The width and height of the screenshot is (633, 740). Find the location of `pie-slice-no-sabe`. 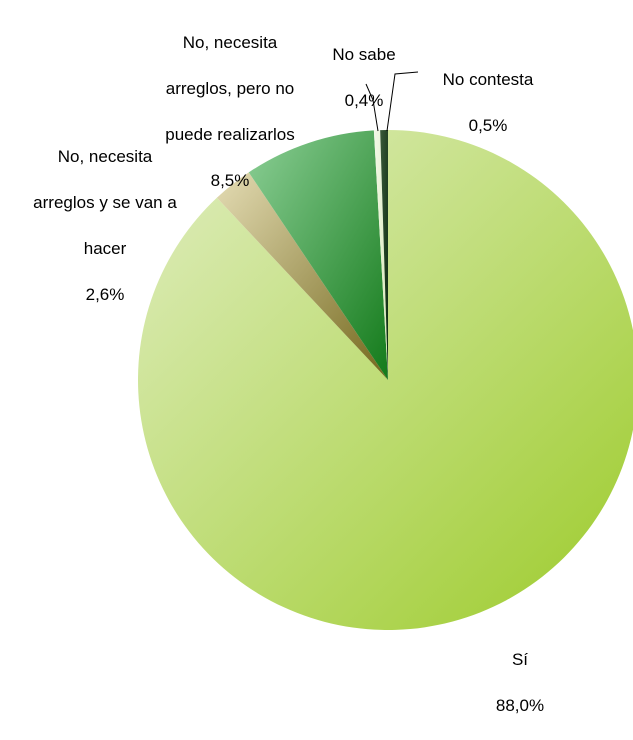

pie-slice-no-sabe is located at coordinates (380, 255).